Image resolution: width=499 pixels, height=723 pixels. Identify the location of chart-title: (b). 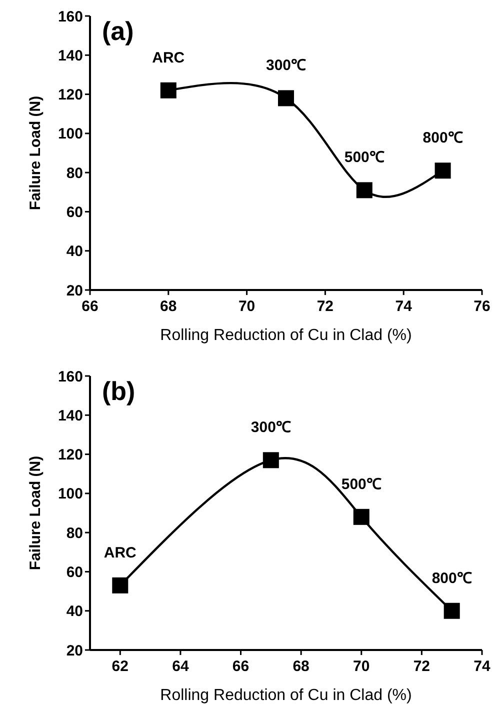
(119, 391).